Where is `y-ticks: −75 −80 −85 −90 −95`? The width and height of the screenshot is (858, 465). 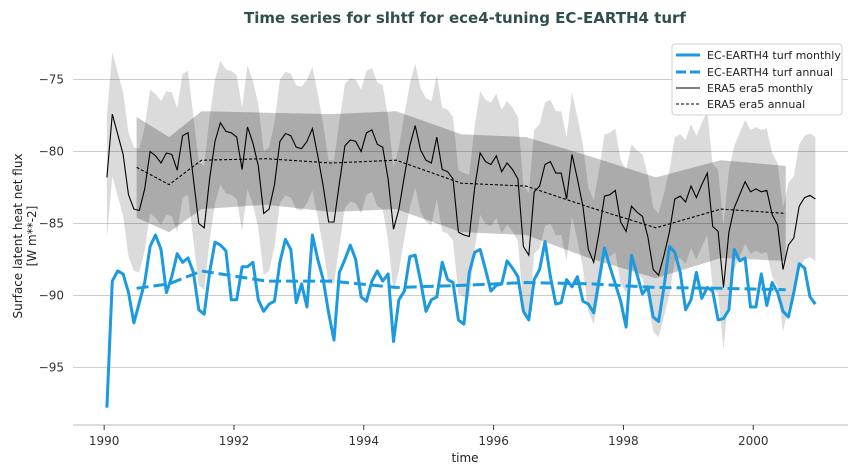 y-ticks: −75 −80 −85 −90 −95 is located at coordinates (51, 224).